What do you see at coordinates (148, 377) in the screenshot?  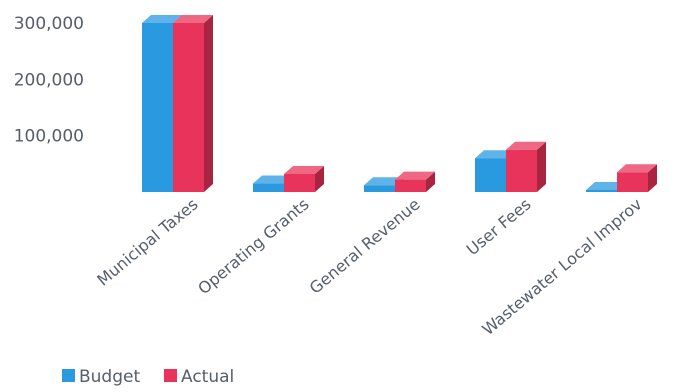 I see `legend: Budget Actual` at bounding box center [148, 377].